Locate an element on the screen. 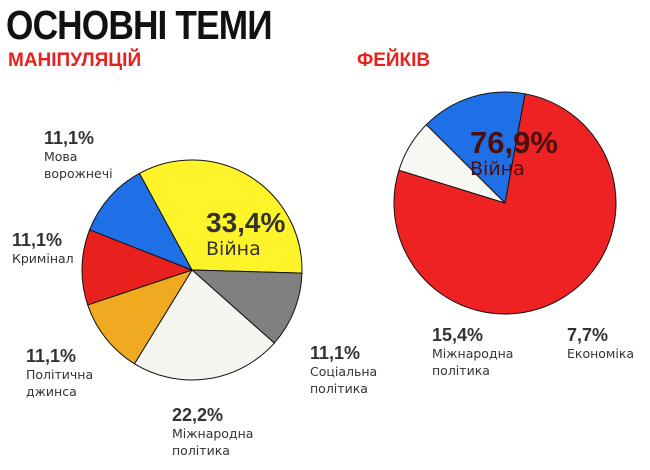  fakes-economy-value: 7,7% is located at coordinates (588, 335).